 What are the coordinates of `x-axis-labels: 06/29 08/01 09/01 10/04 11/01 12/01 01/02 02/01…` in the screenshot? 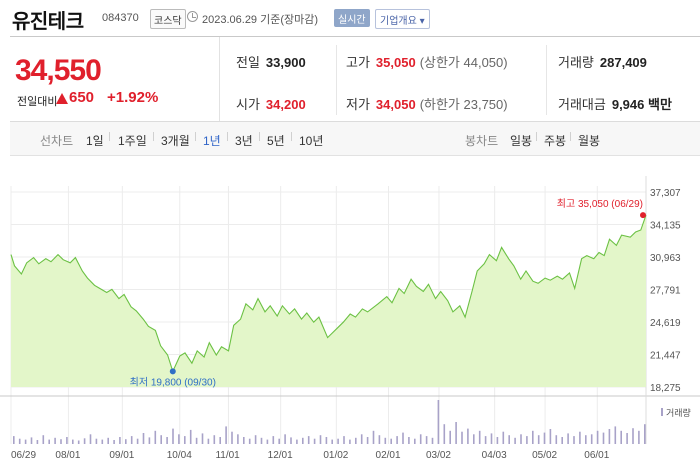 It's located at (310, 455).